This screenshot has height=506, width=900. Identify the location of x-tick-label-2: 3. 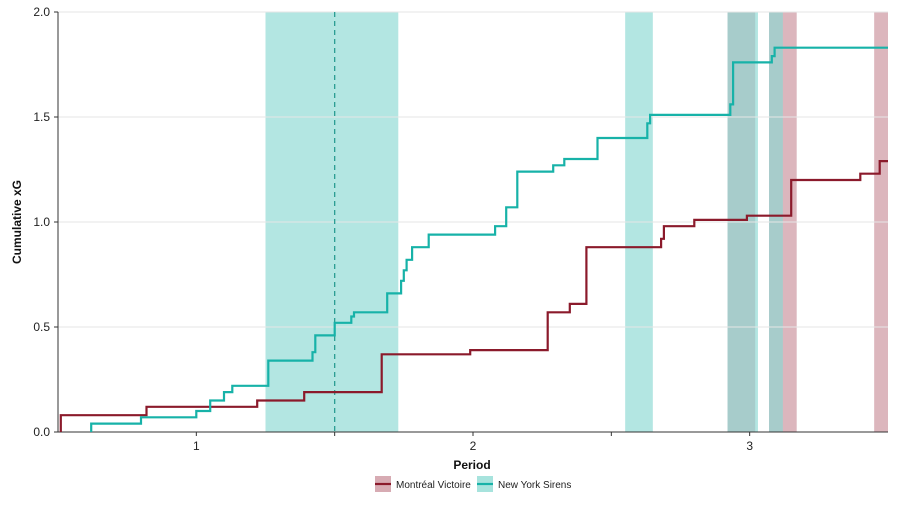
(749, 446).